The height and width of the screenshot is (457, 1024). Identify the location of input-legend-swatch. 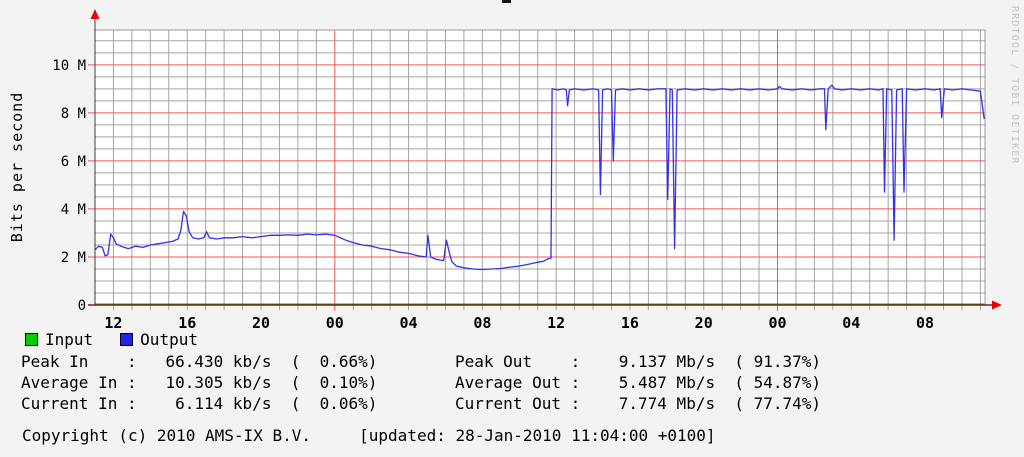
(31, 339).